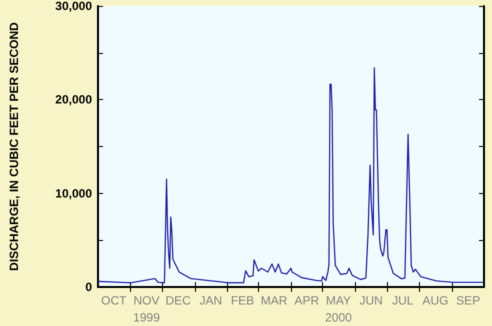 This screenshot has width=492, height=326. What do you see at coordinates (88, 287) in the screenshot?
I see `y-tick-label: 0` at bounding box center [88, 287].